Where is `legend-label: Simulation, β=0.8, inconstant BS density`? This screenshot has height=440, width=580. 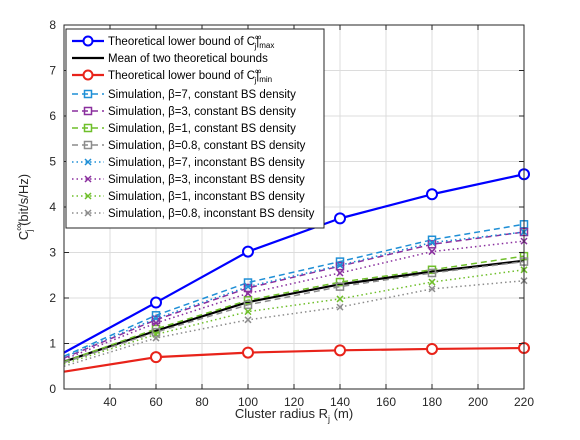 legend-label: Simulation, β=0.8, inconstant BS density is located at coordinates (211, 214).